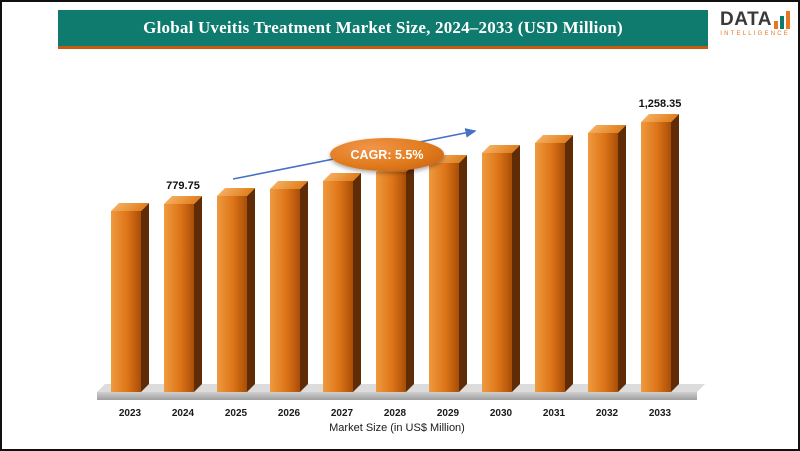 Image resolution: width=800 pixels, height=451 pixels. What do you see at coordinates (183, 186) in the screenshot?
I see `value-label-2024: 779.75` at bounding box center [183, 186].